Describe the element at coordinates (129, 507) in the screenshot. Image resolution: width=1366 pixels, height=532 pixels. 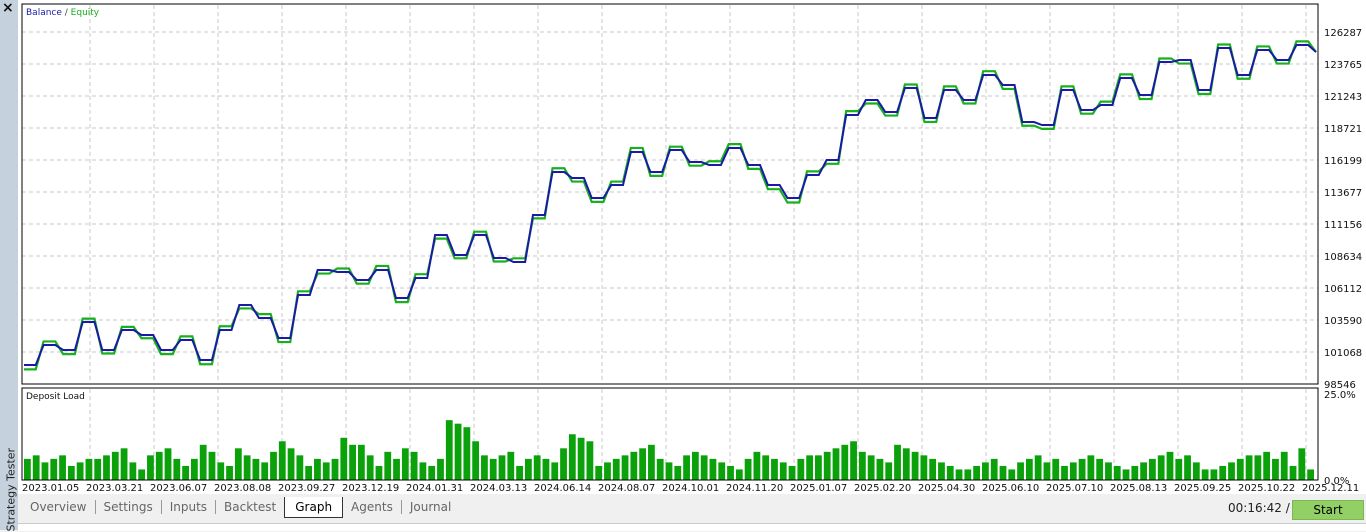
I see `tab-settings: Settings` at that location.